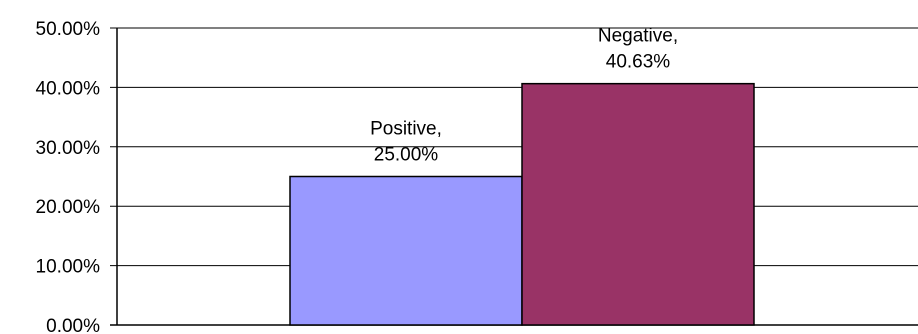 The width and height of the screenshot is (918, 334). What do you see at coordinates (68, 267) in the screenshot?
I see `y-tick-label: 10.00%` at bounding box center [68, 267].